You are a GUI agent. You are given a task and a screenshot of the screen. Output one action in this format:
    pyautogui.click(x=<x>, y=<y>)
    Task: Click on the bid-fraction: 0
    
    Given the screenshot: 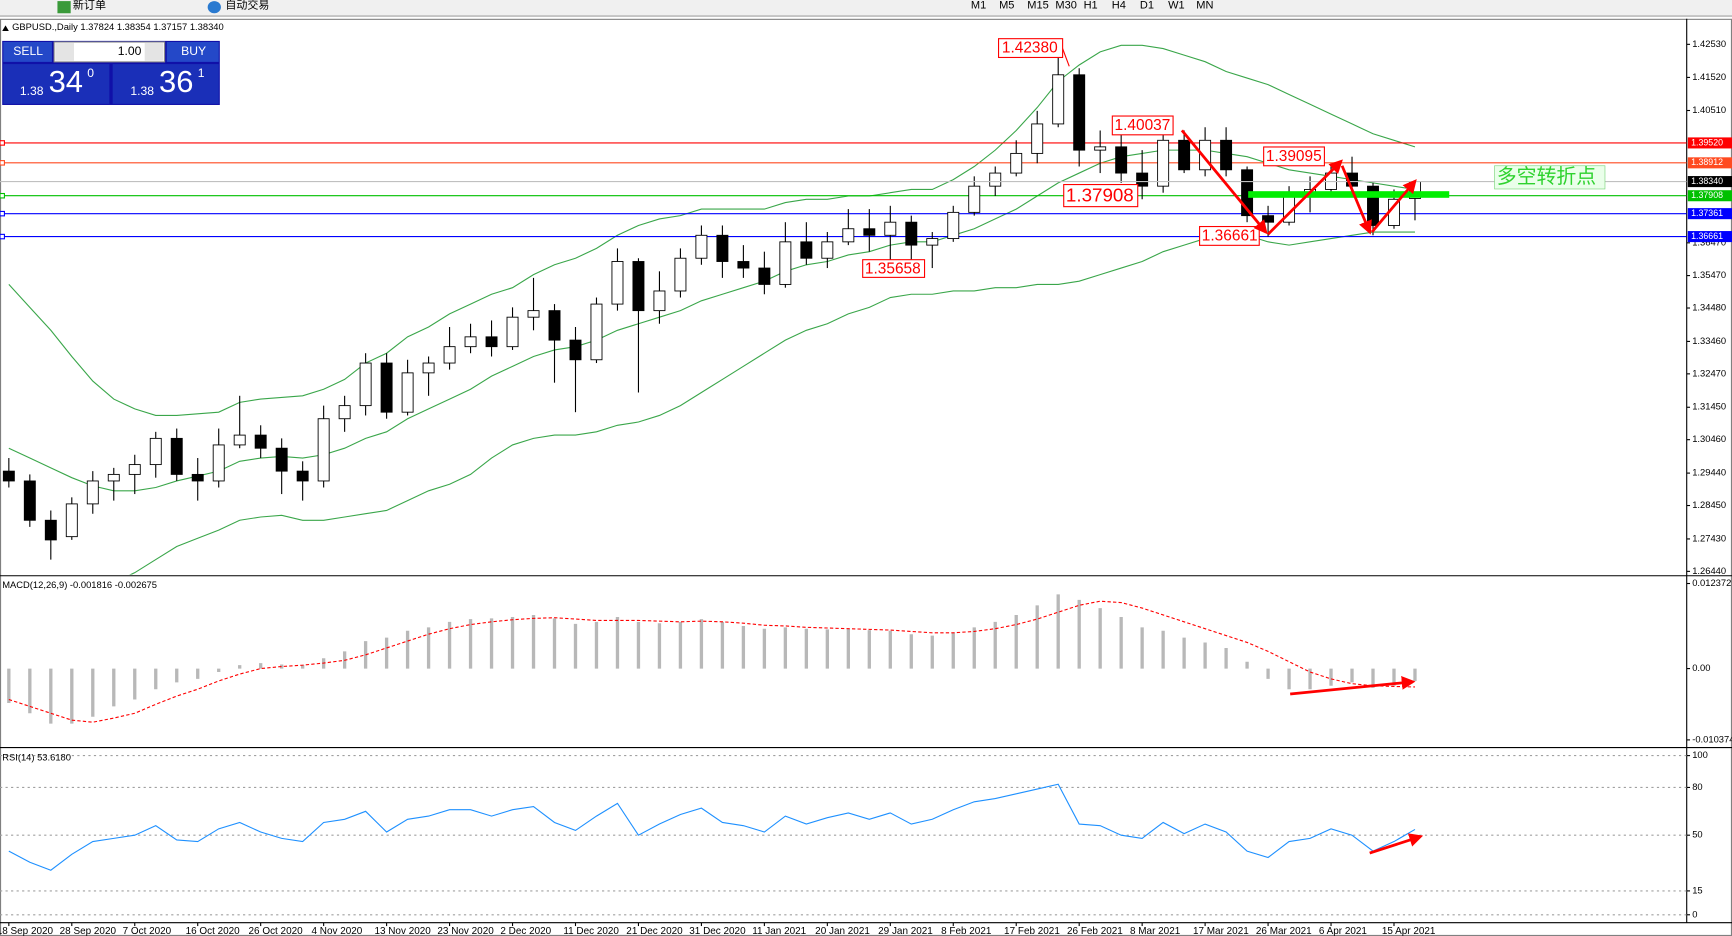 What is the action you would take?
    pyautogui.click(x=90, y=73)
    